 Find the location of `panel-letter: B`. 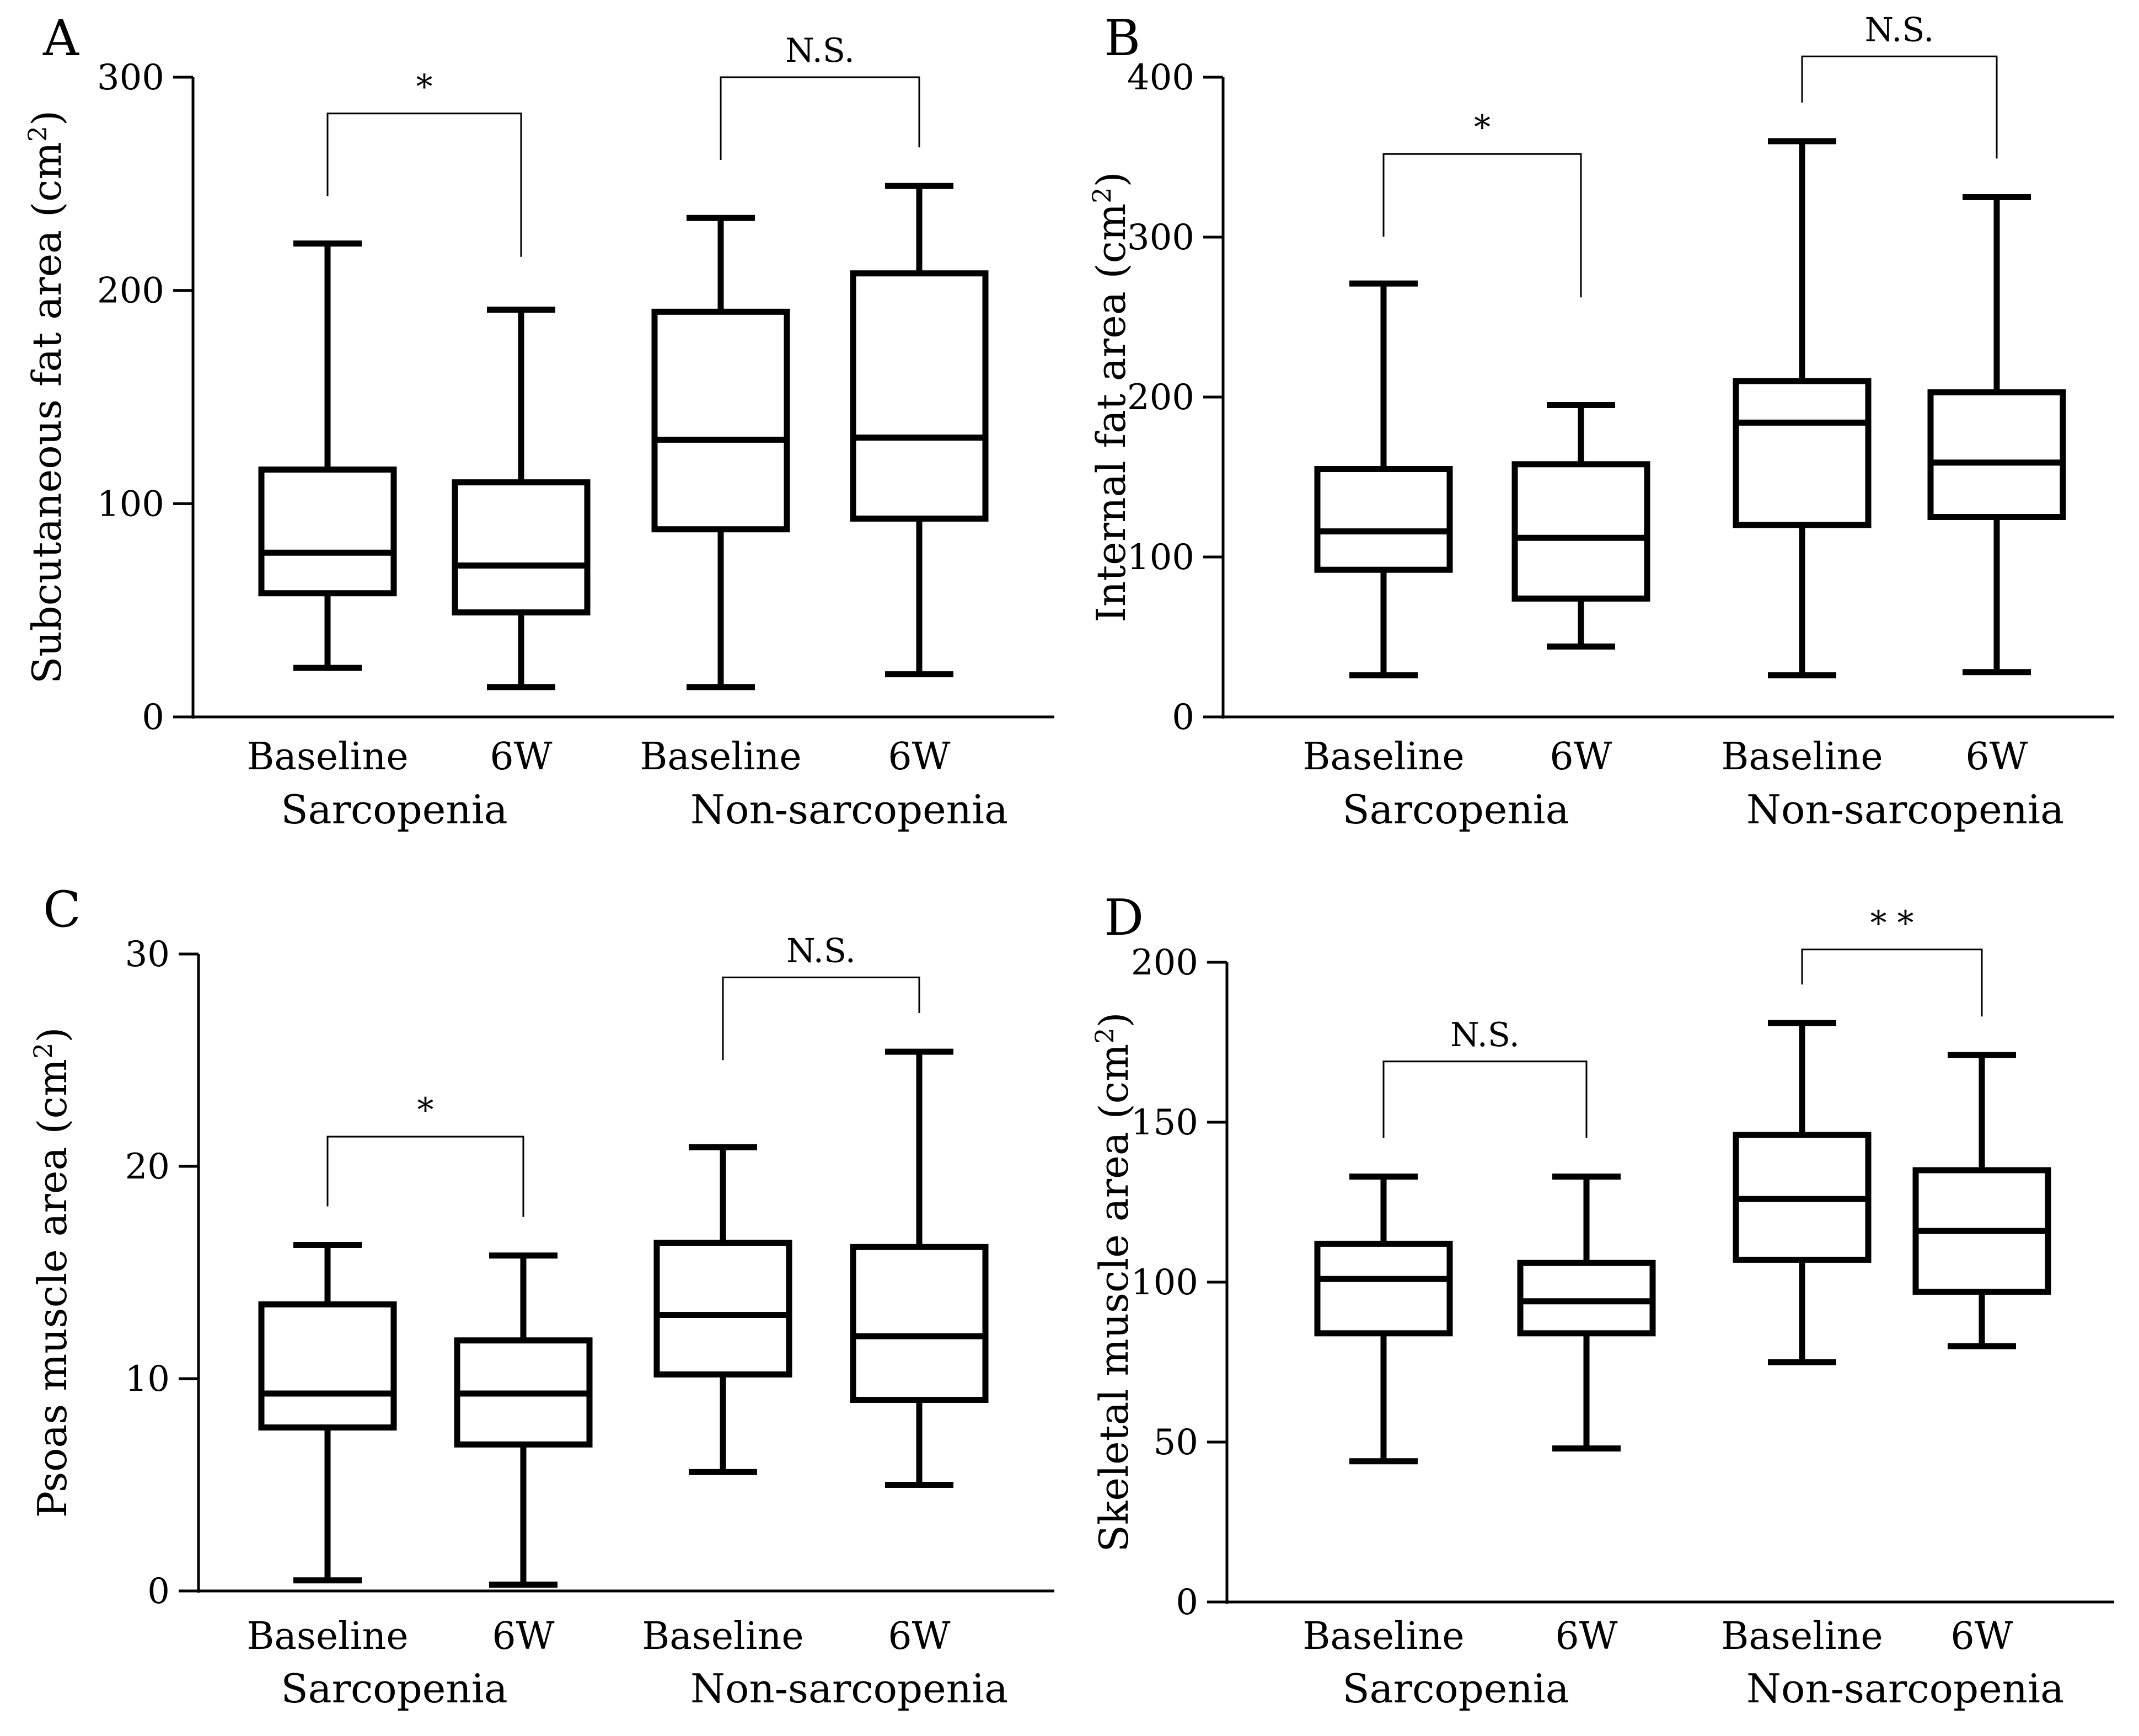

panel-letter: B is located at coordinates (1122, 38).